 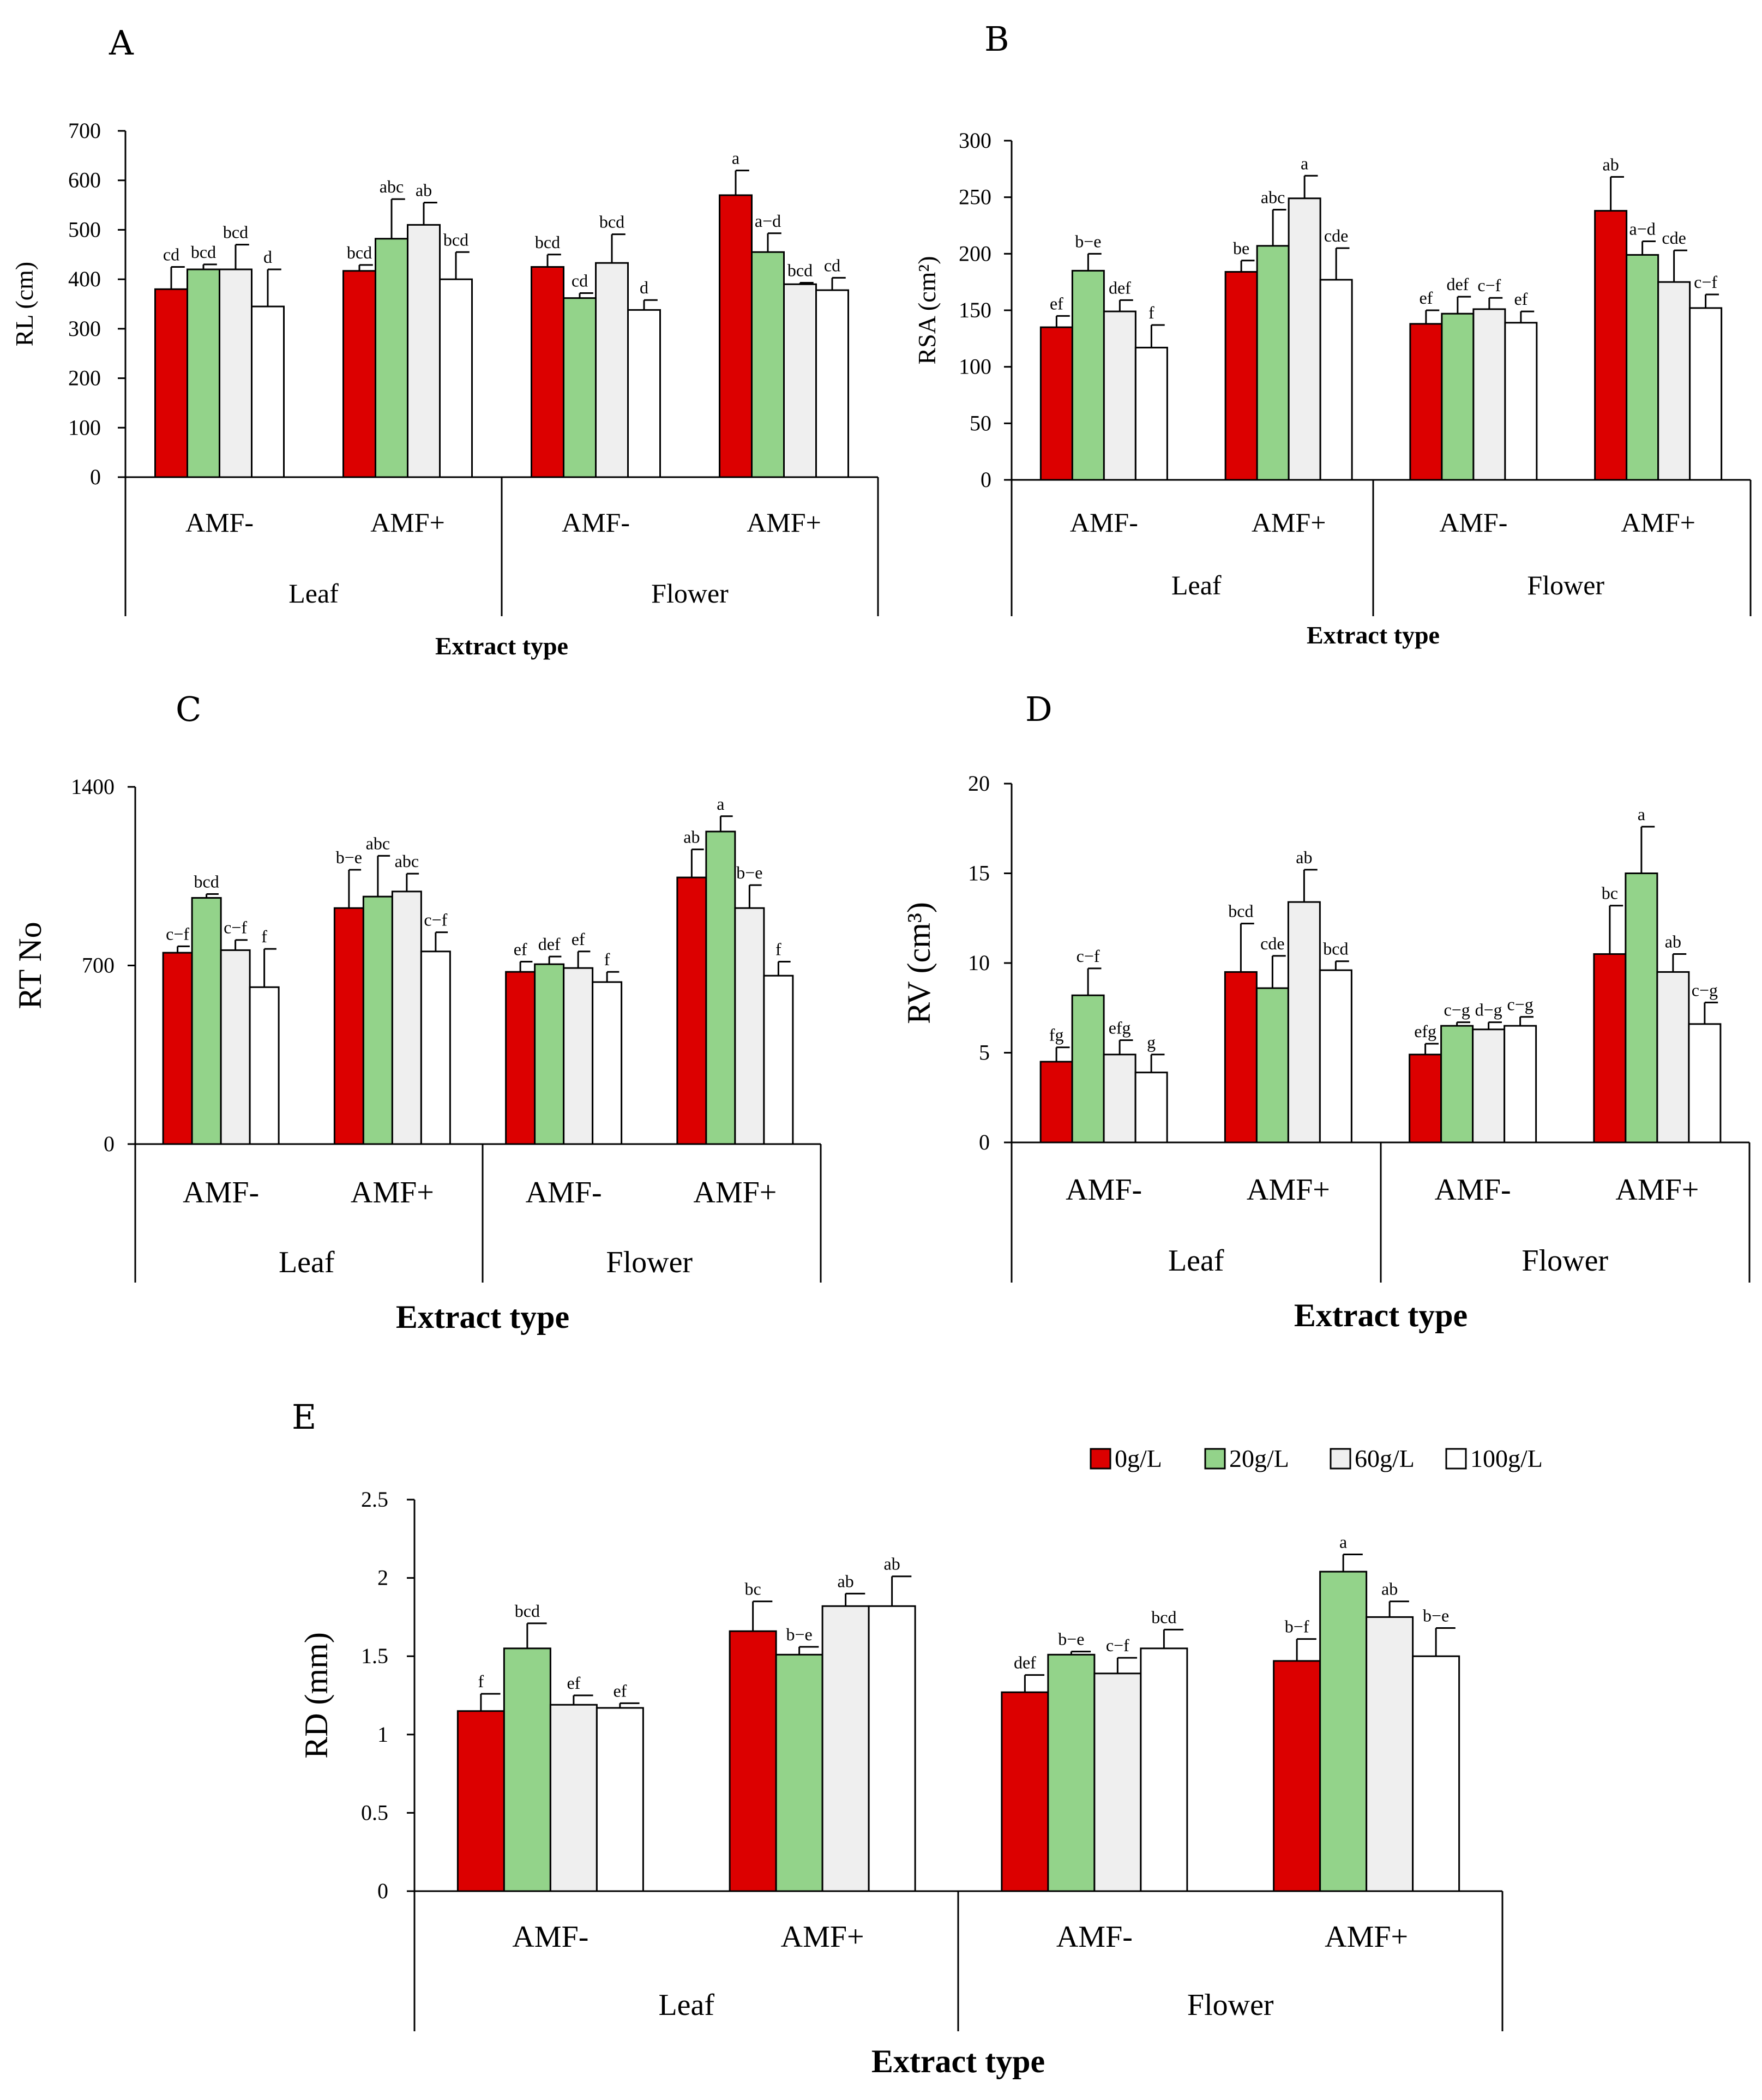 I want to click on y-axis-label: RSA (cm²), so click(x=927, y=310).